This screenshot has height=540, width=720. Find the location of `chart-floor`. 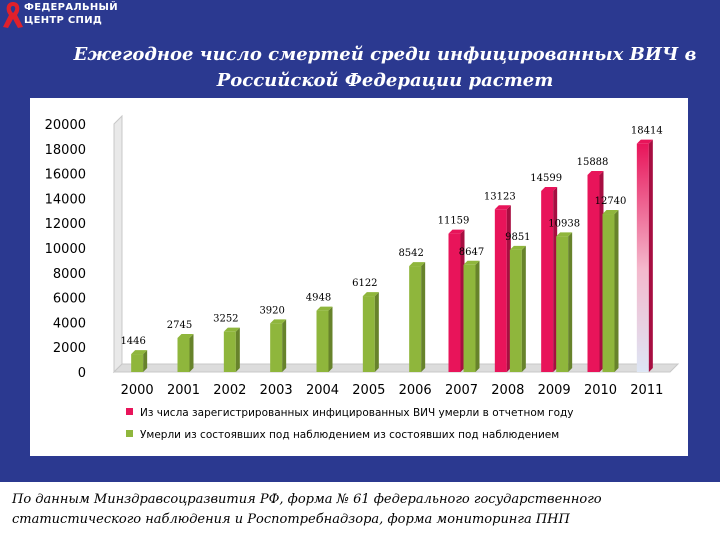

chart-floor is located at coordinates (396, 368).